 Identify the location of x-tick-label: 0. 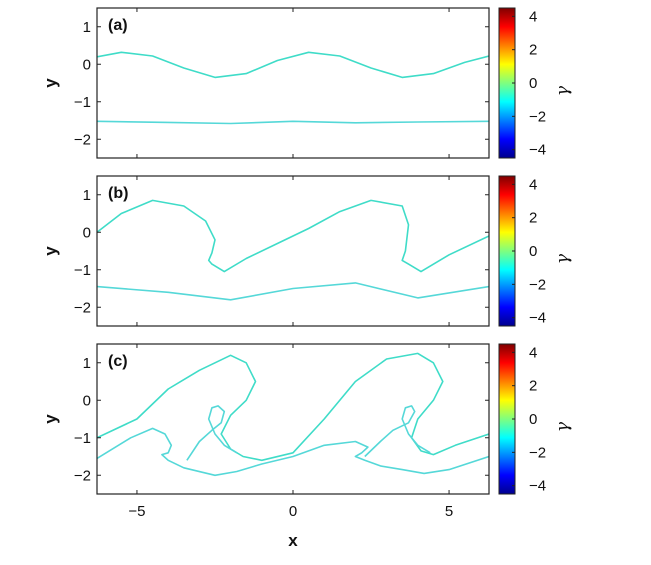
(293, 511).